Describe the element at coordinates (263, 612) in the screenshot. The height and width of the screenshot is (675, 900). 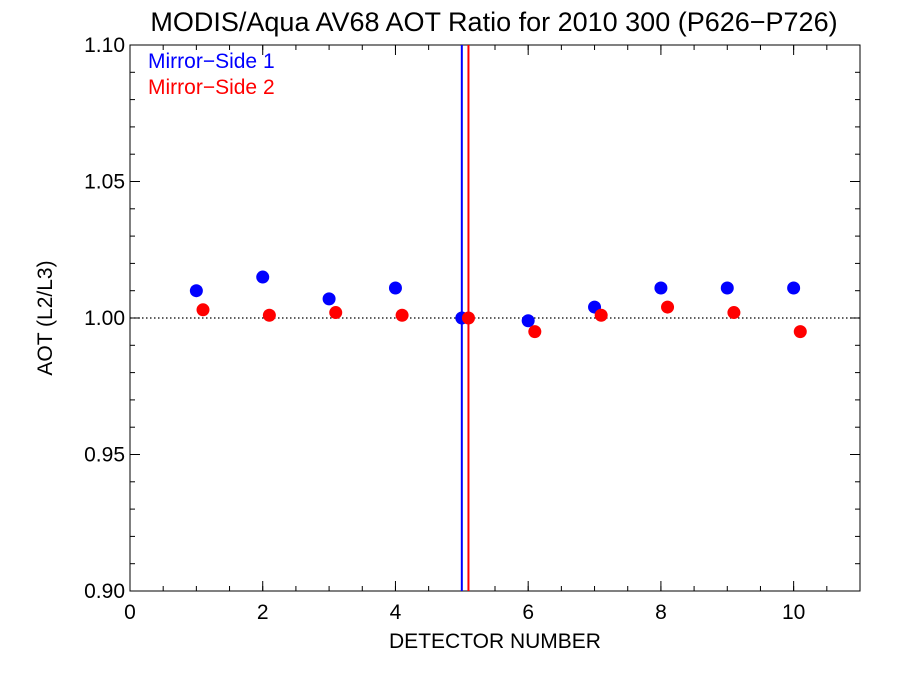
I see `x-tick-label: 2` at that location.